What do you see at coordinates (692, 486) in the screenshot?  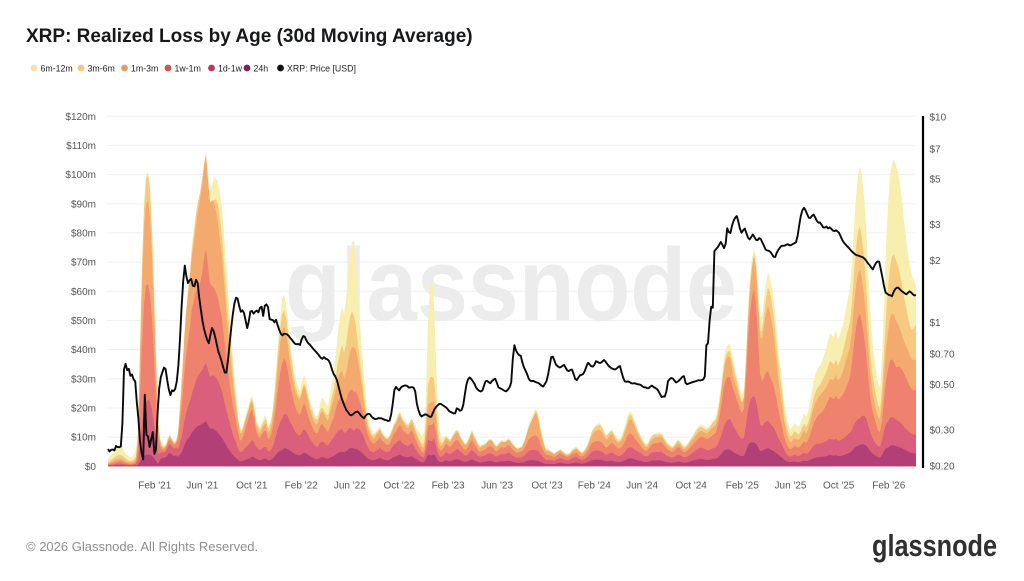 I see `svg-text: Oct '24` at bounding box center [692, 486].